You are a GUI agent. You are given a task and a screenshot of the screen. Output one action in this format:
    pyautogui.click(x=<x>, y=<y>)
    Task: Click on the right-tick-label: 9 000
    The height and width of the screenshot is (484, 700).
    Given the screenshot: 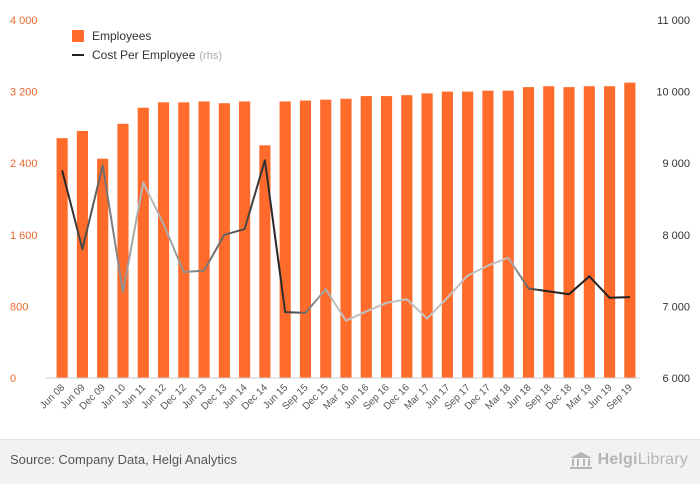 What is the action you would take?
    pyautogui.click(x=676, y=164)
    